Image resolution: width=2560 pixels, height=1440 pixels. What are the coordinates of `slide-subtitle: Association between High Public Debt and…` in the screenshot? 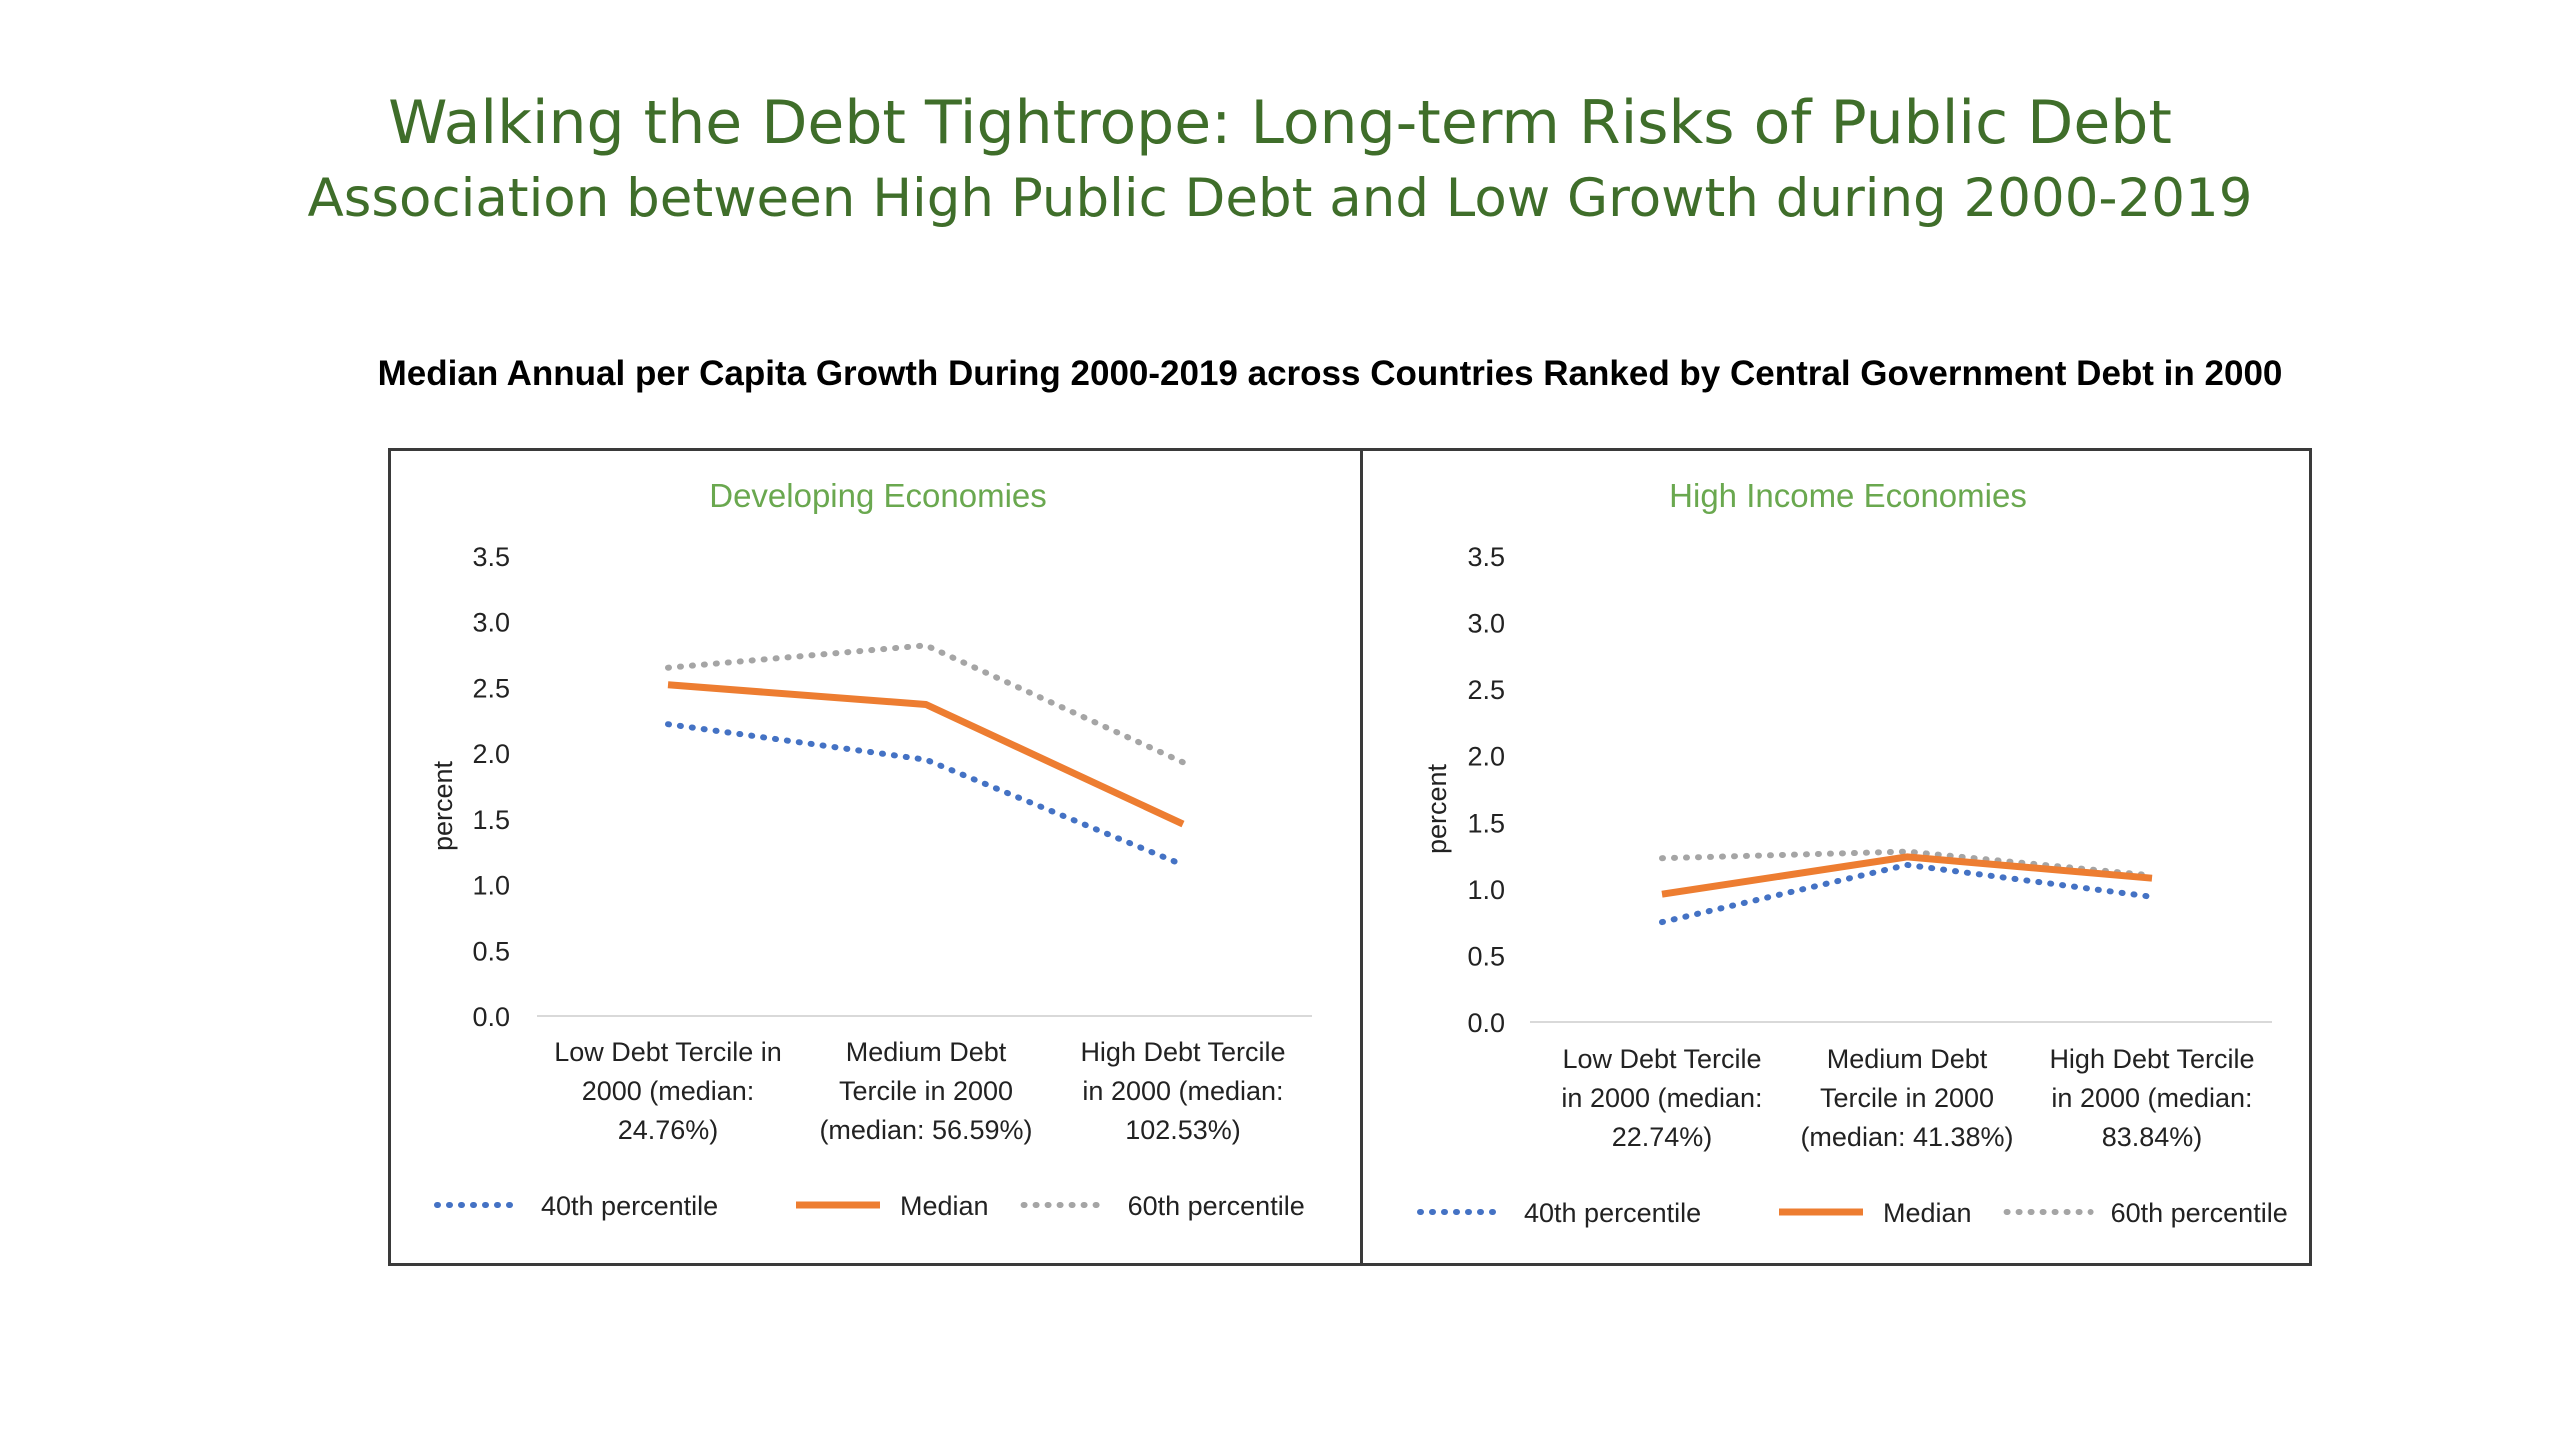 It's located at (1280, 198).